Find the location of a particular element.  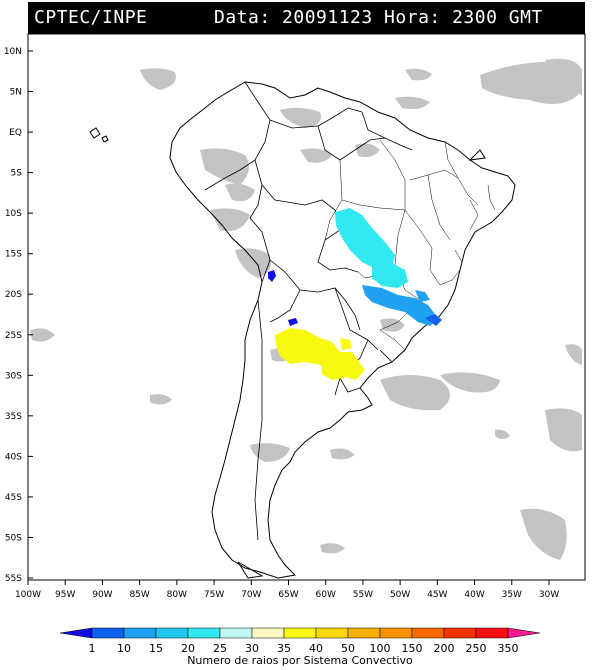

lat-label: 5S is located at coordinates (17, 174).